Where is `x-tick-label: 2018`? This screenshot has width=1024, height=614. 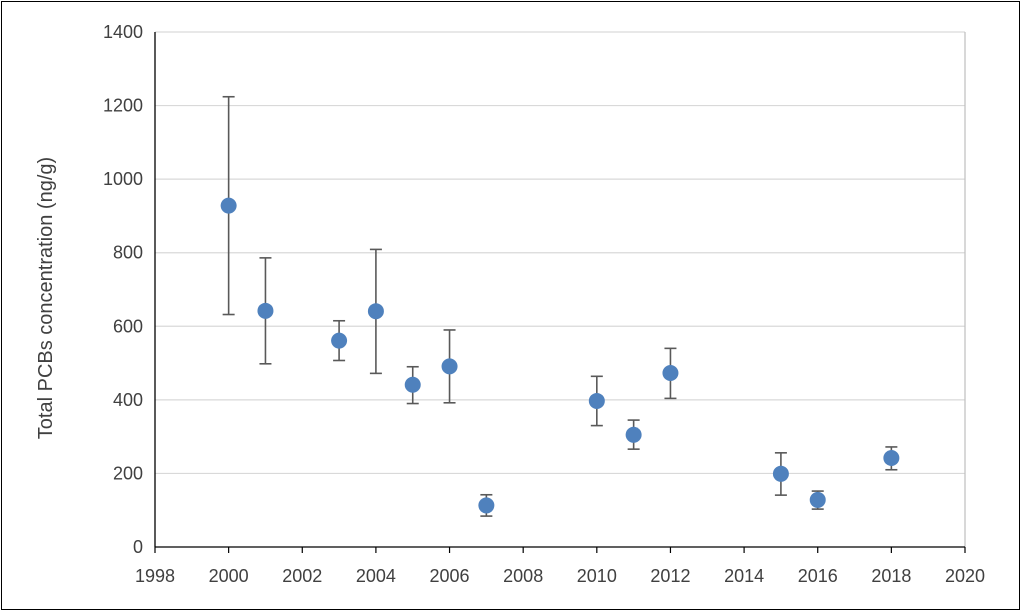
x-tick-label: 2018 is located at coordinates (891, 576).